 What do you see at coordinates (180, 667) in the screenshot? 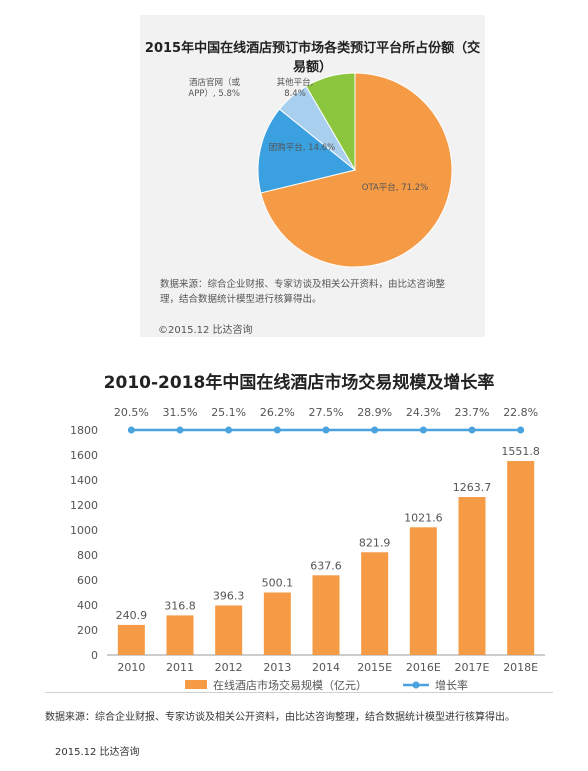
I see `x-tick-label: 2011` at bounding box center [180, 667].